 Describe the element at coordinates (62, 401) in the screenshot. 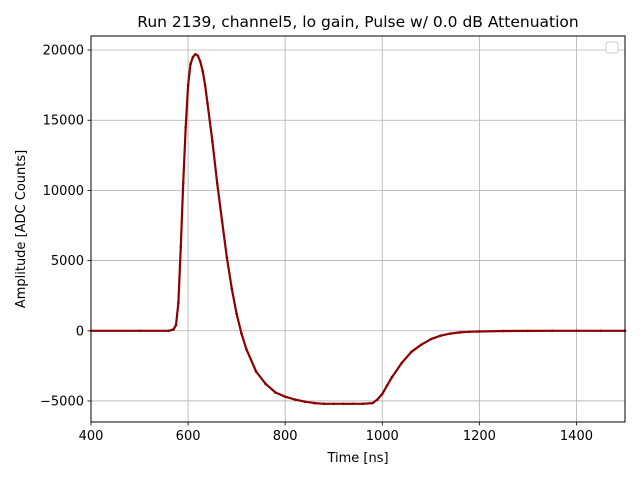

I see `y-tick-label: −5000` at that location.